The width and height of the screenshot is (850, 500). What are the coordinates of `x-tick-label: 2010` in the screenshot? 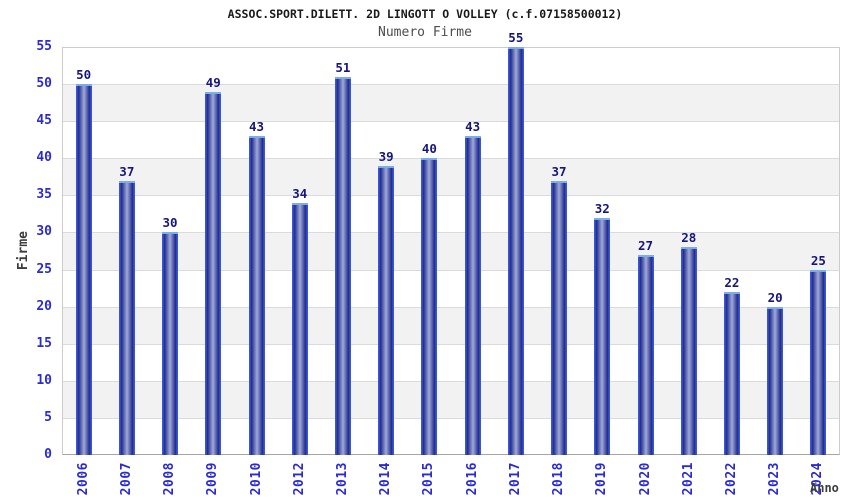 It's located at (256, 479).